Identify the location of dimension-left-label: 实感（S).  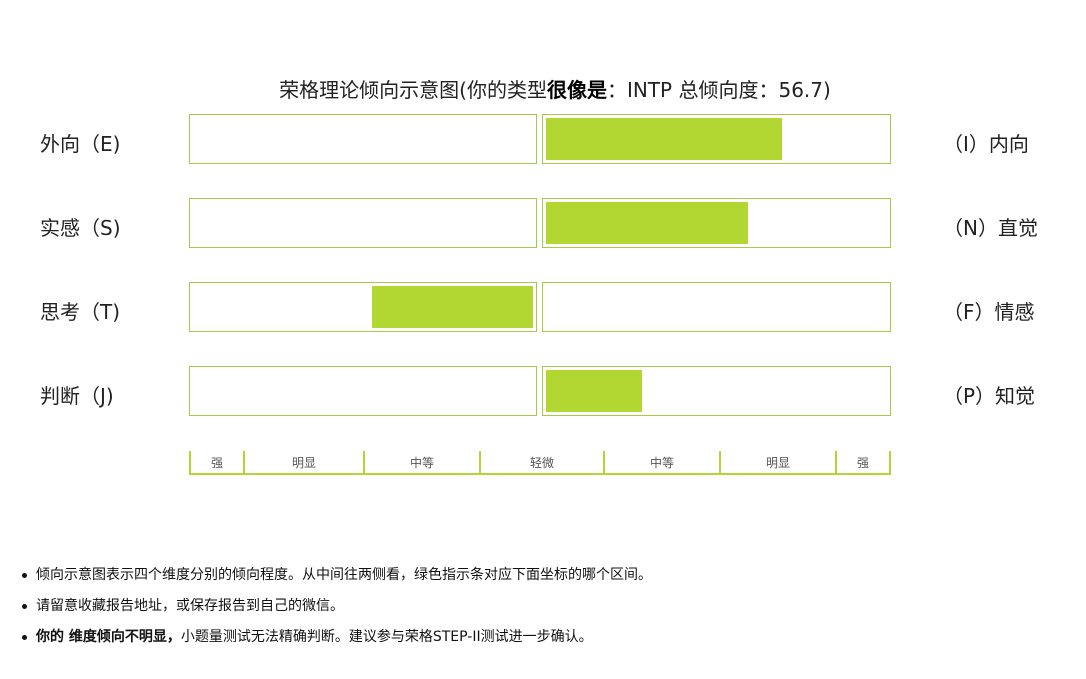
(80, 228).